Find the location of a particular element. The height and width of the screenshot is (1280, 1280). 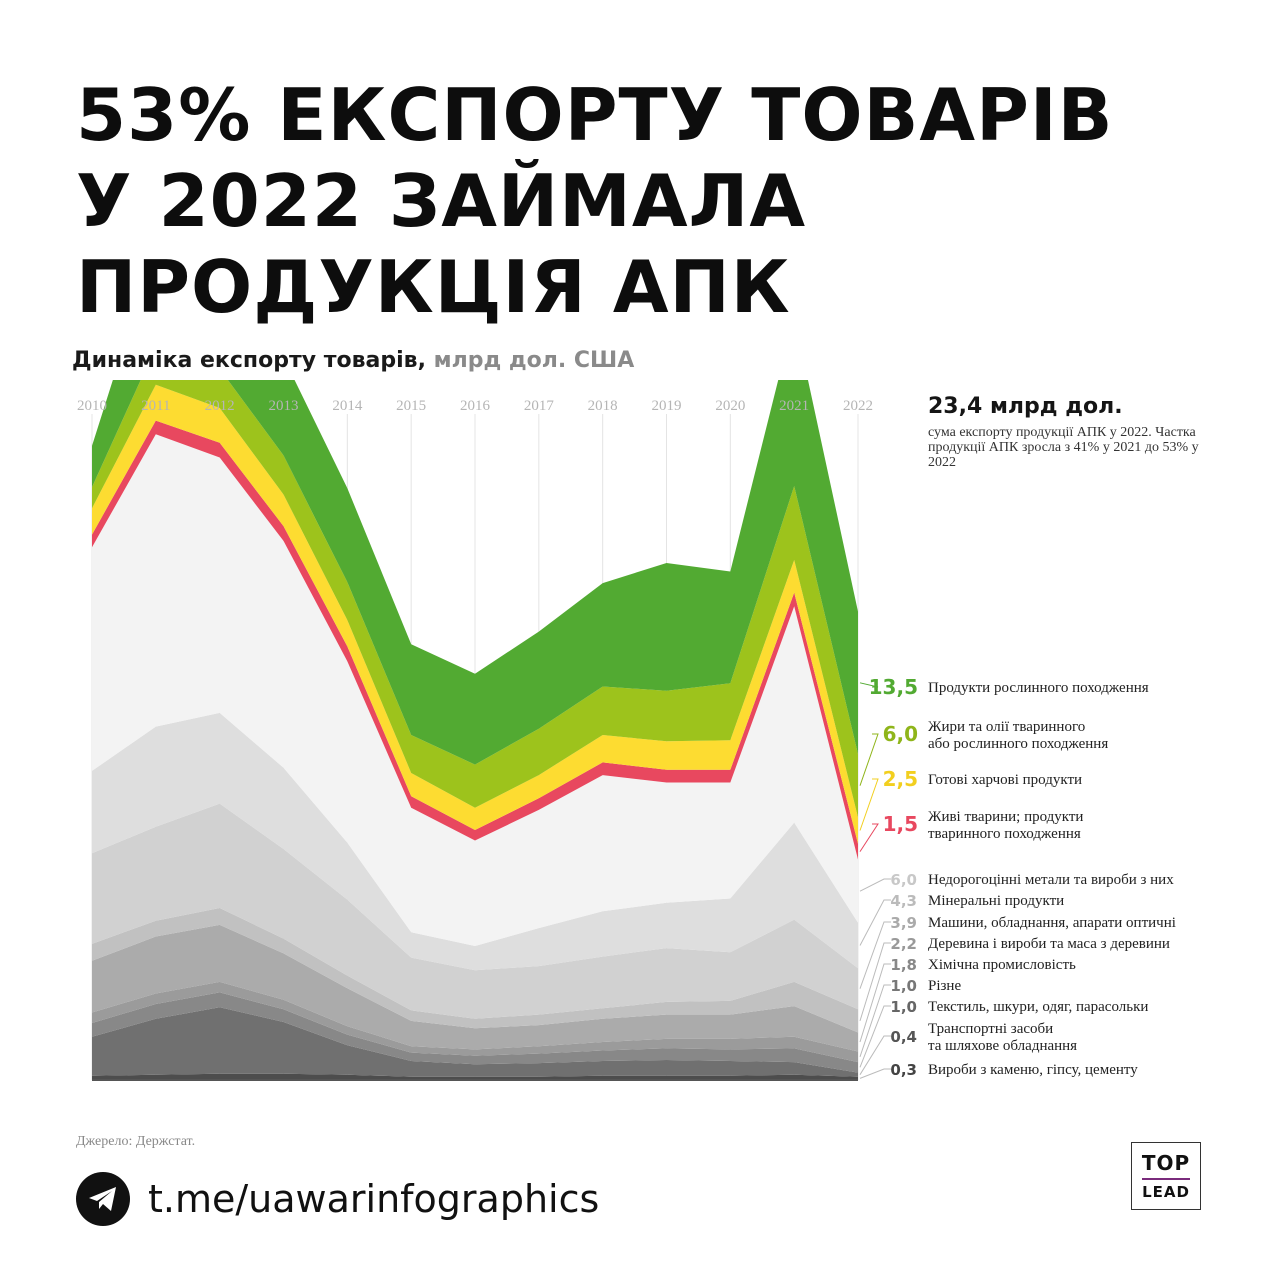

year-label-2020: 2020 is located at coordinates (730, 406).